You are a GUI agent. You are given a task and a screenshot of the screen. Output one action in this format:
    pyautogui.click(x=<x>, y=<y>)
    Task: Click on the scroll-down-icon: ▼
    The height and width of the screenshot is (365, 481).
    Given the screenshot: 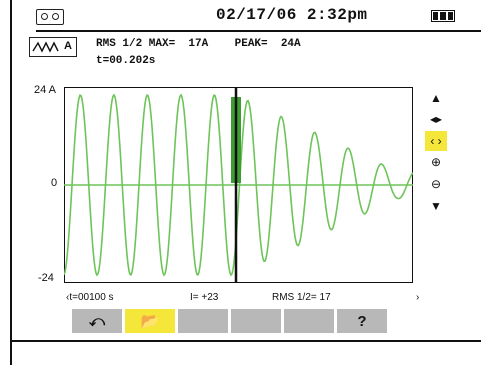 What is the action you would take?
    pyautogui.click(x=436, y=206)
    